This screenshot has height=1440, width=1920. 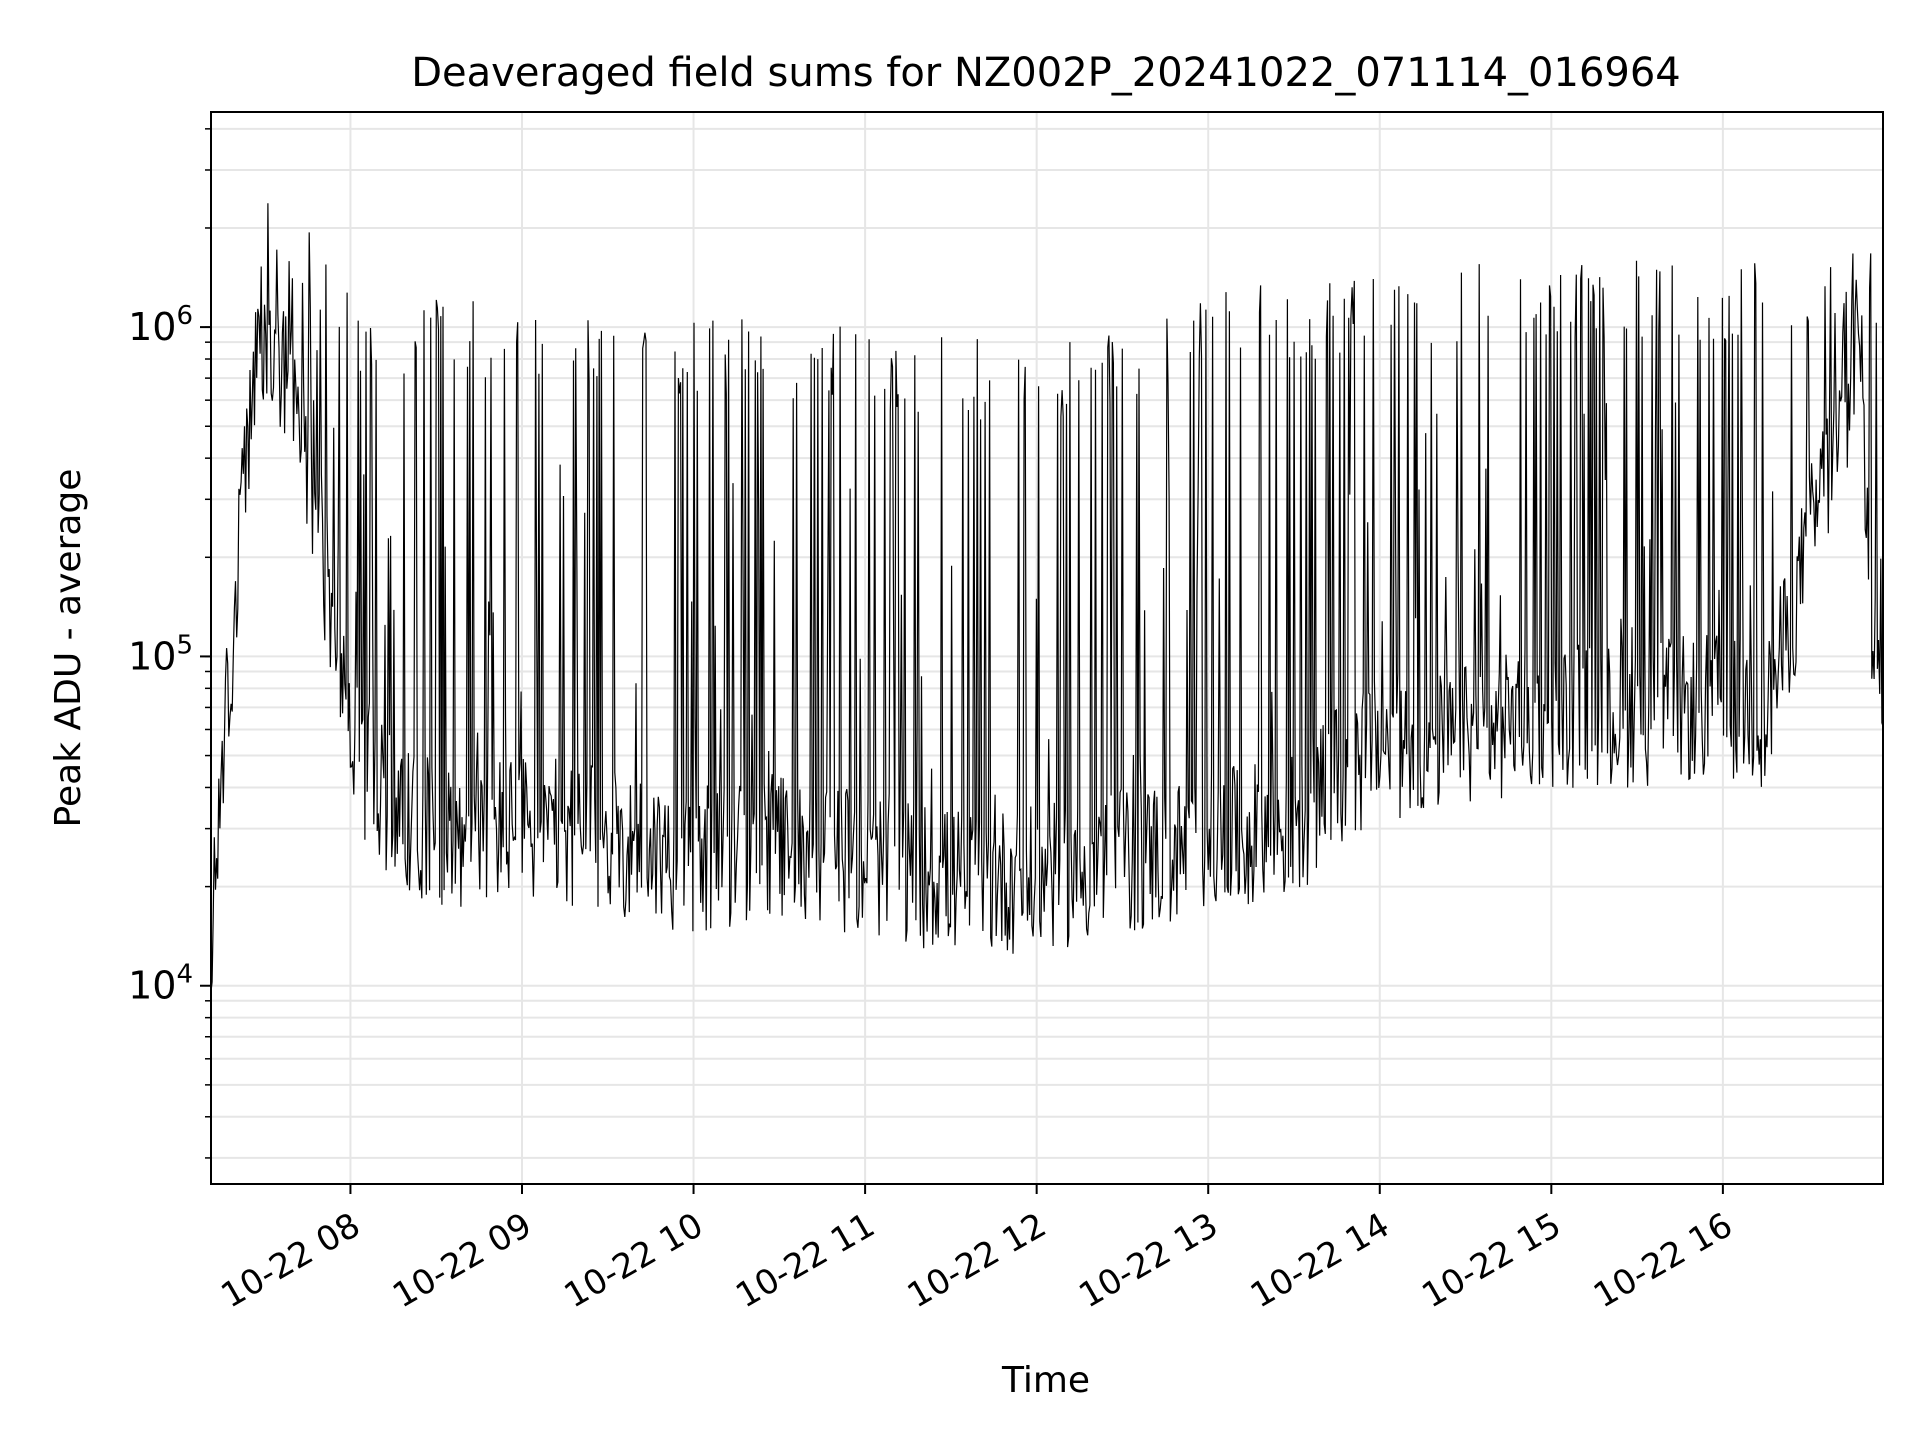 I want to click on x-tick-label: 10-22 09, so click(x=462, y=1260).